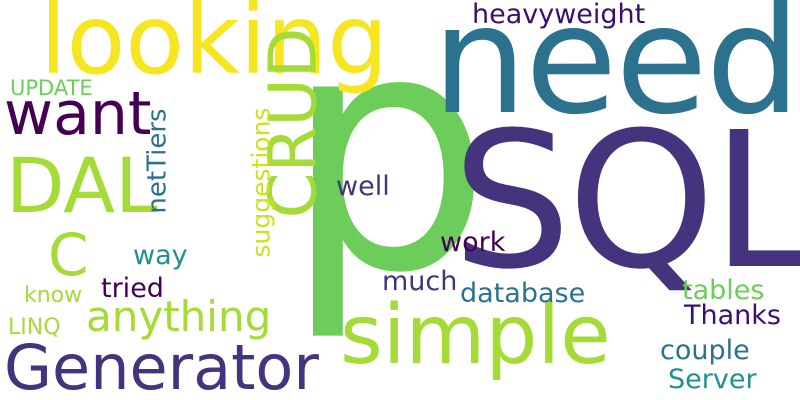  Describe the element at coordinates (705, 350) in the screenshot. I see `word-couple: couple` at that location.